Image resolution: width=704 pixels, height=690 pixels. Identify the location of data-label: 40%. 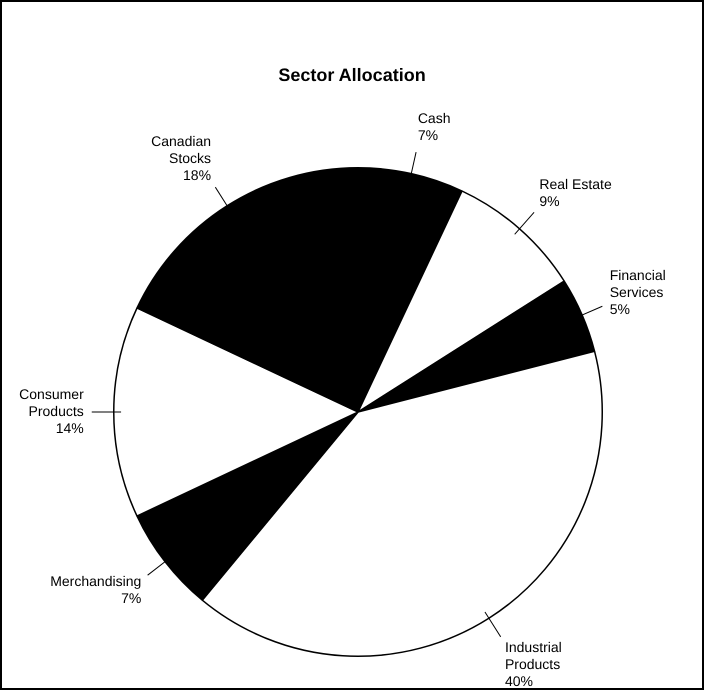
(518, 680).